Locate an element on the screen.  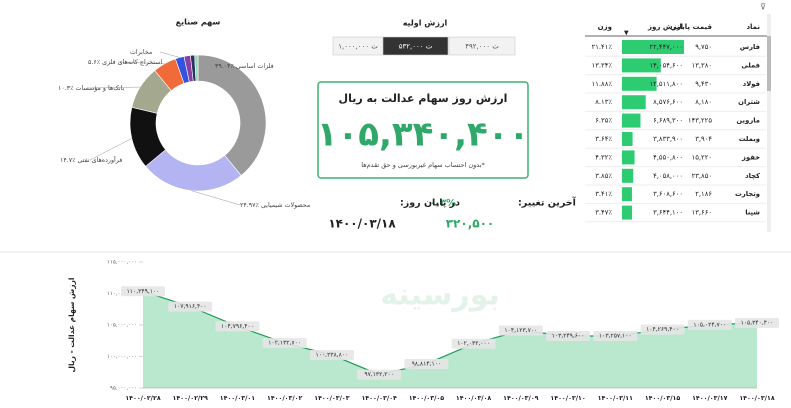
x-tick-label: ۱۴۰۰/۰۳/۱۱ is located at coordinates (615, 398).